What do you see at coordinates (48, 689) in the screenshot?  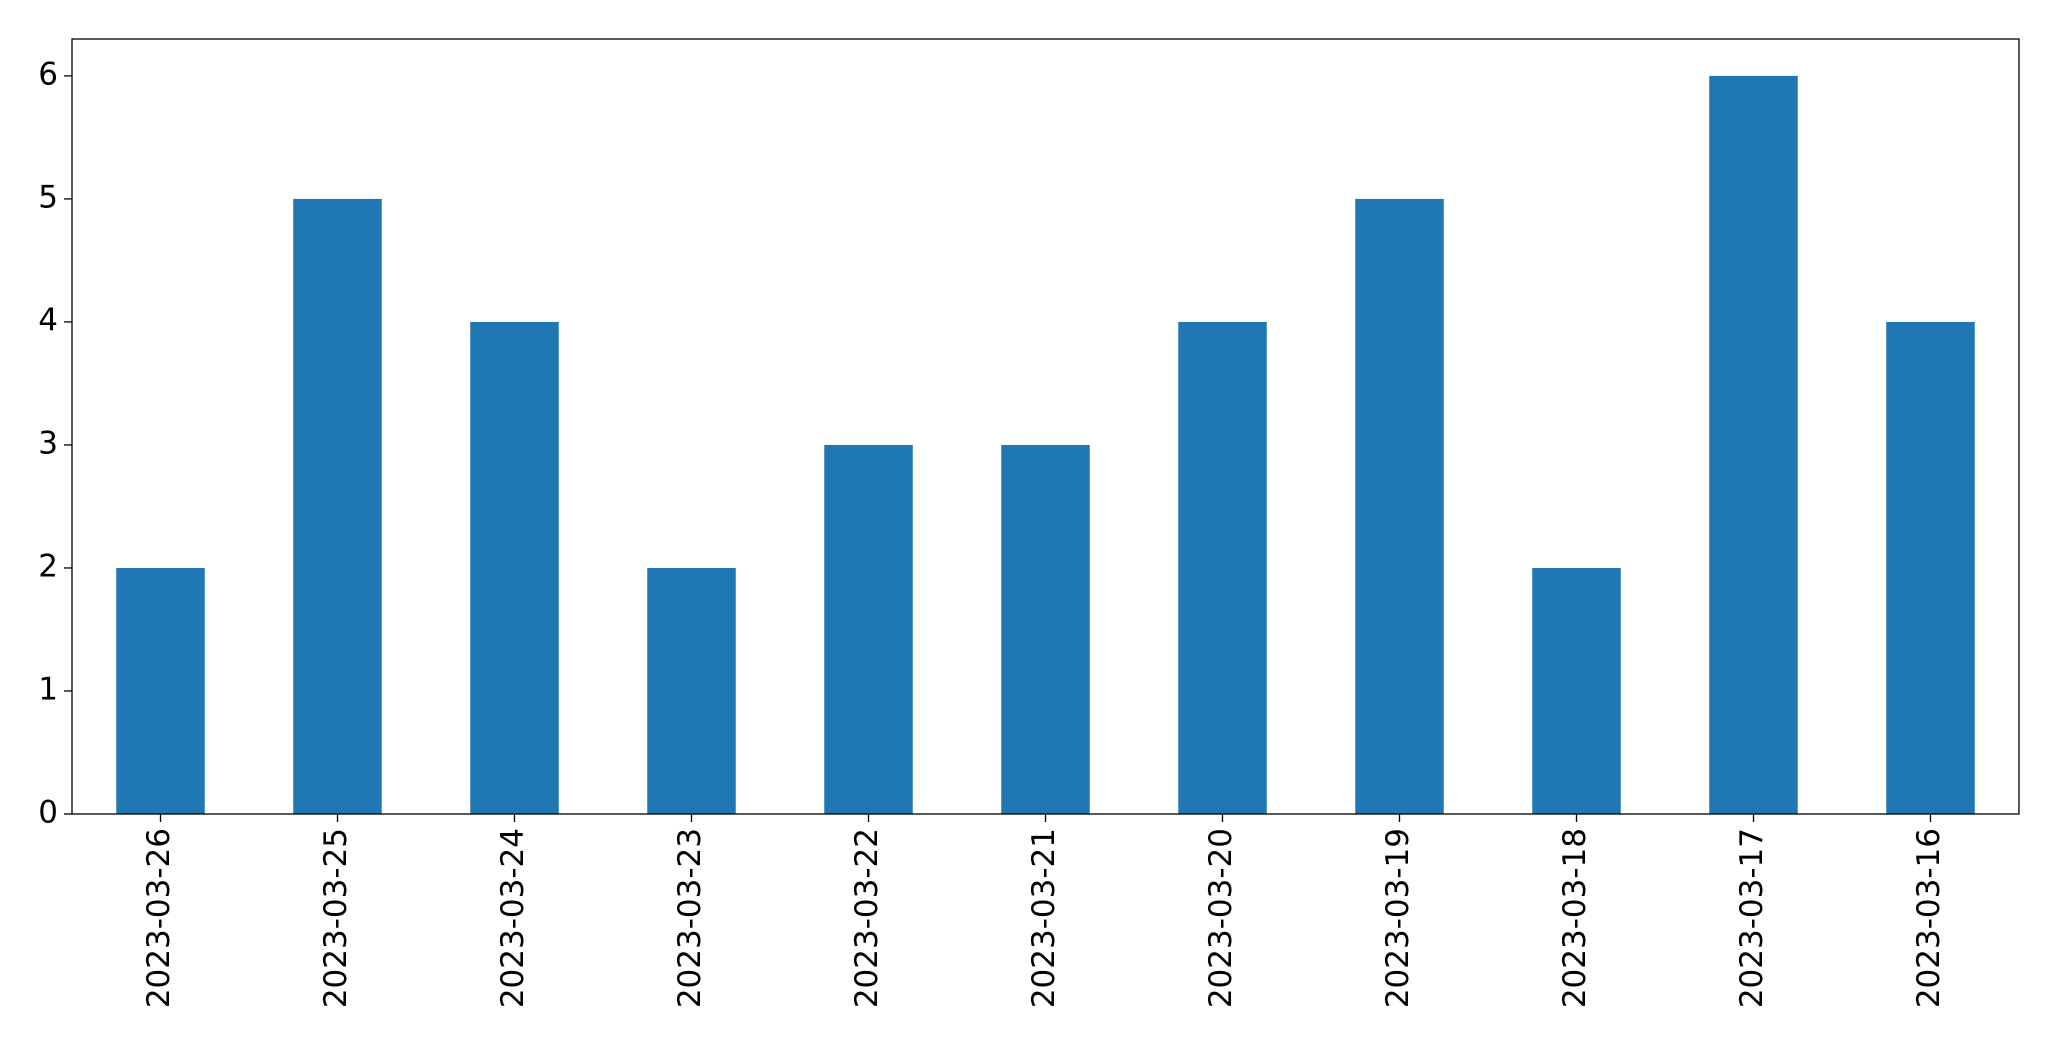 I see `y-tick-label: 1` at bounding box center [48, 689].